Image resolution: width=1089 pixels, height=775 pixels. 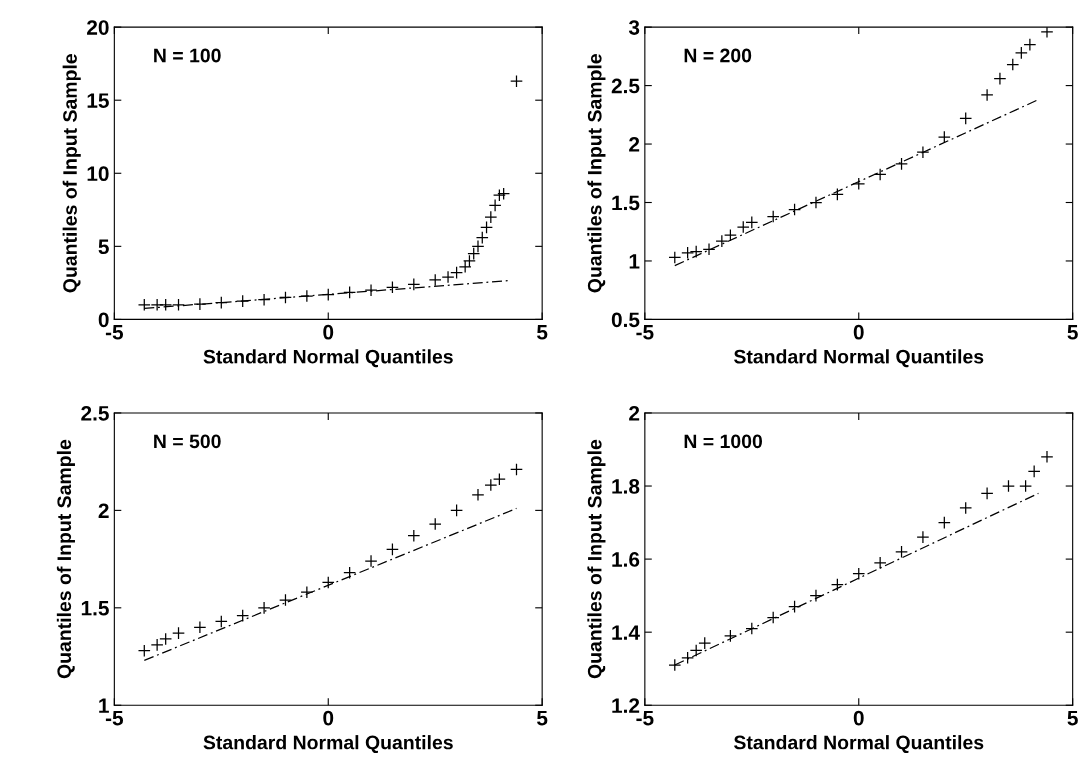 What do you see at coordinates (626, 705) in the screenshot?
I see `y-tick-label: 1.2` at bounding box center [626, 705].